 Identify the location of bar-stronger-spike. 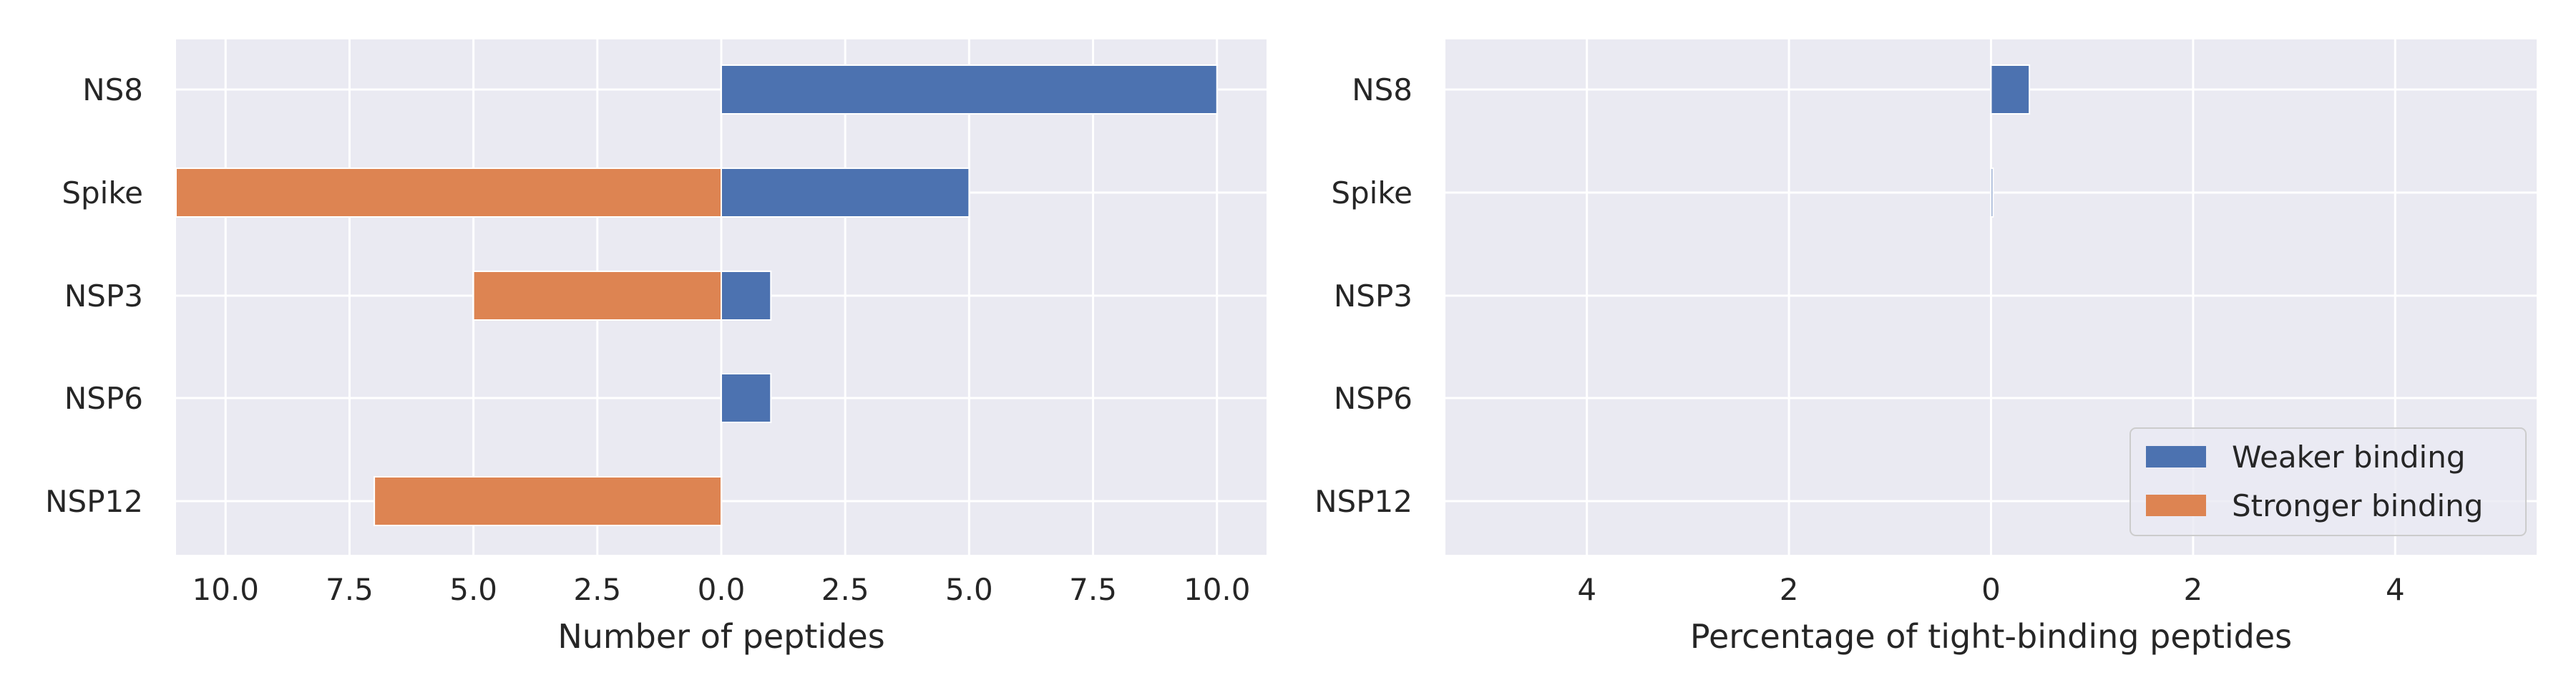
(448, 193).